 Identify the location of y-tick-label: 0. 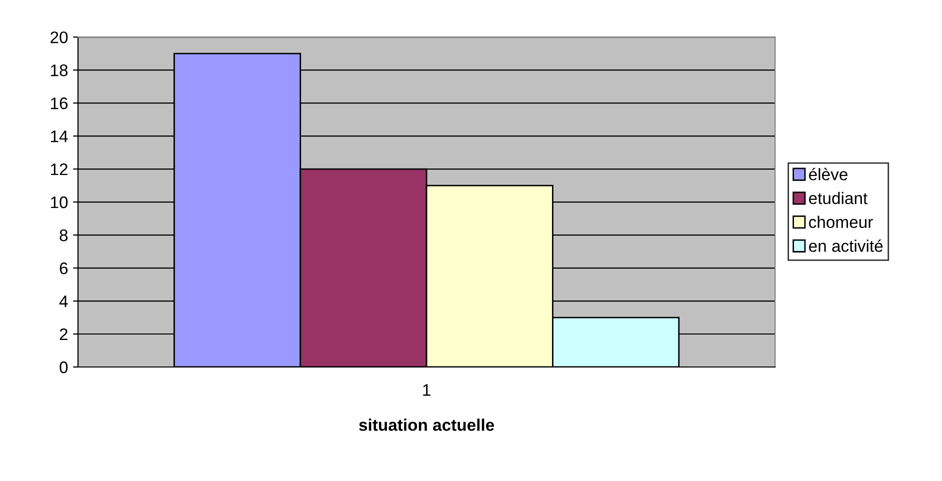
(64, 367).